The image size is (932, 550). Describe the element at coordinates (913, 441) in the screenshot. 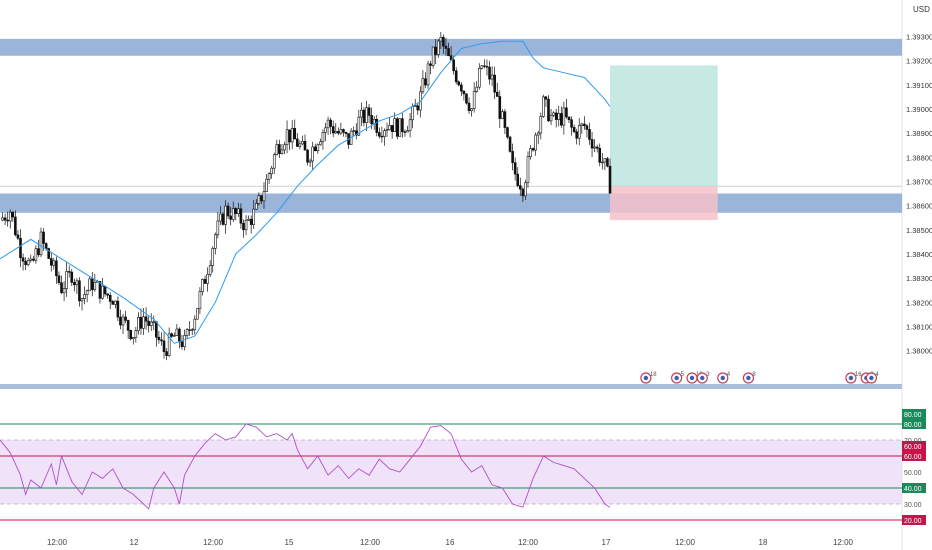

I see `rsi-tick: 70.00` at that location.